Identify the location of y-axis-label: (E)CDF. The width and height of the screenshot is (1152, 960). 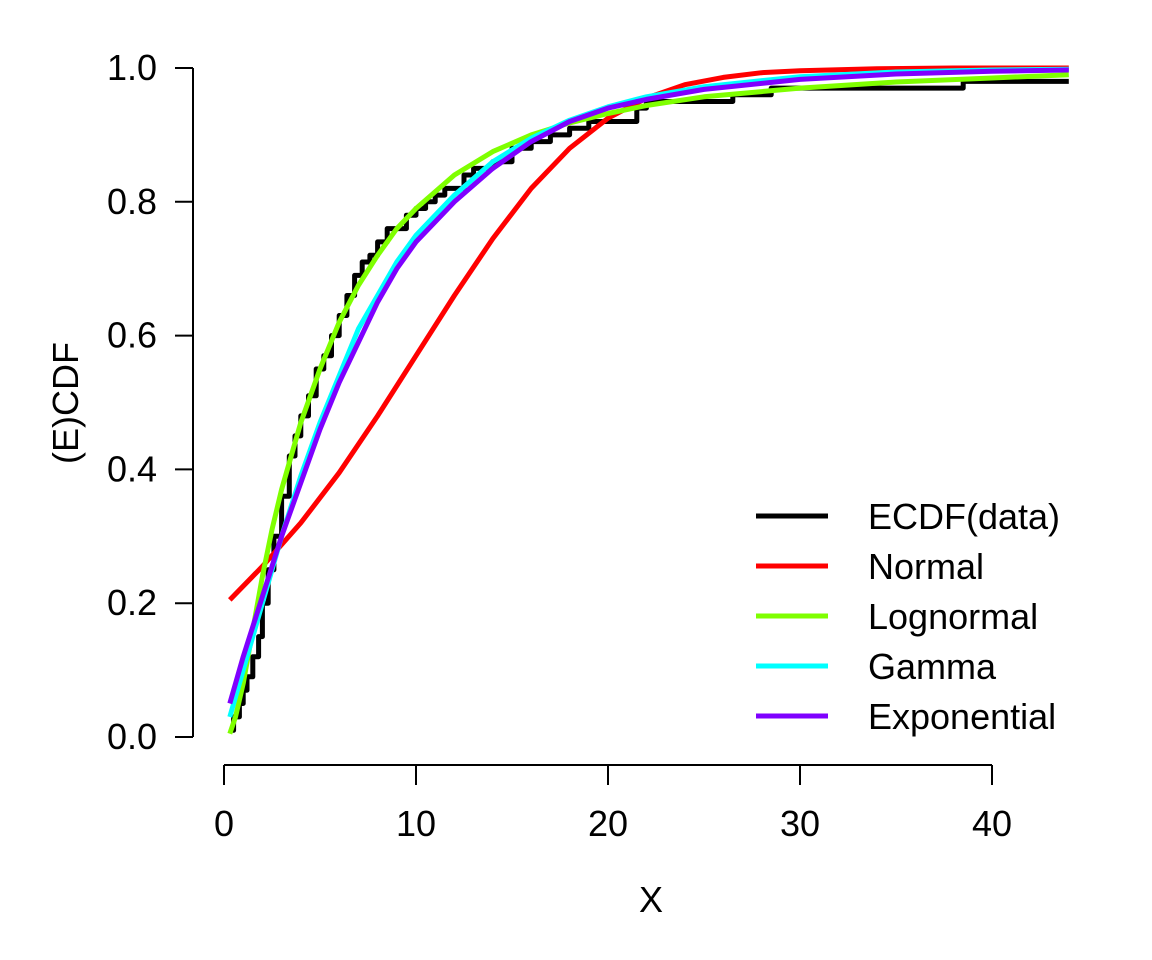
(65, 403).